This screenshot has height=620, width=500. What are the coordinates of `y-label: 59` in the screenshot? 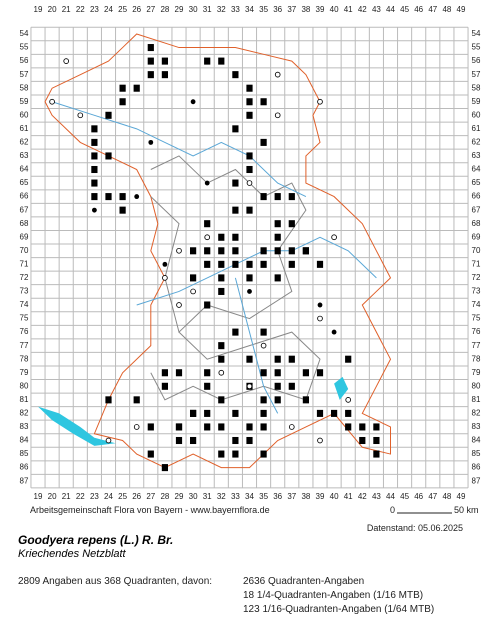 It's located at (24, 101).